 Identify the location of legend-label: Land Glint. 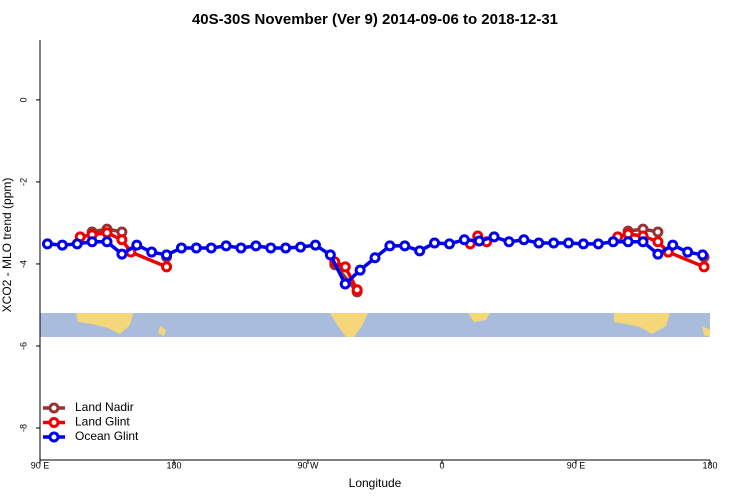
(102, 422).